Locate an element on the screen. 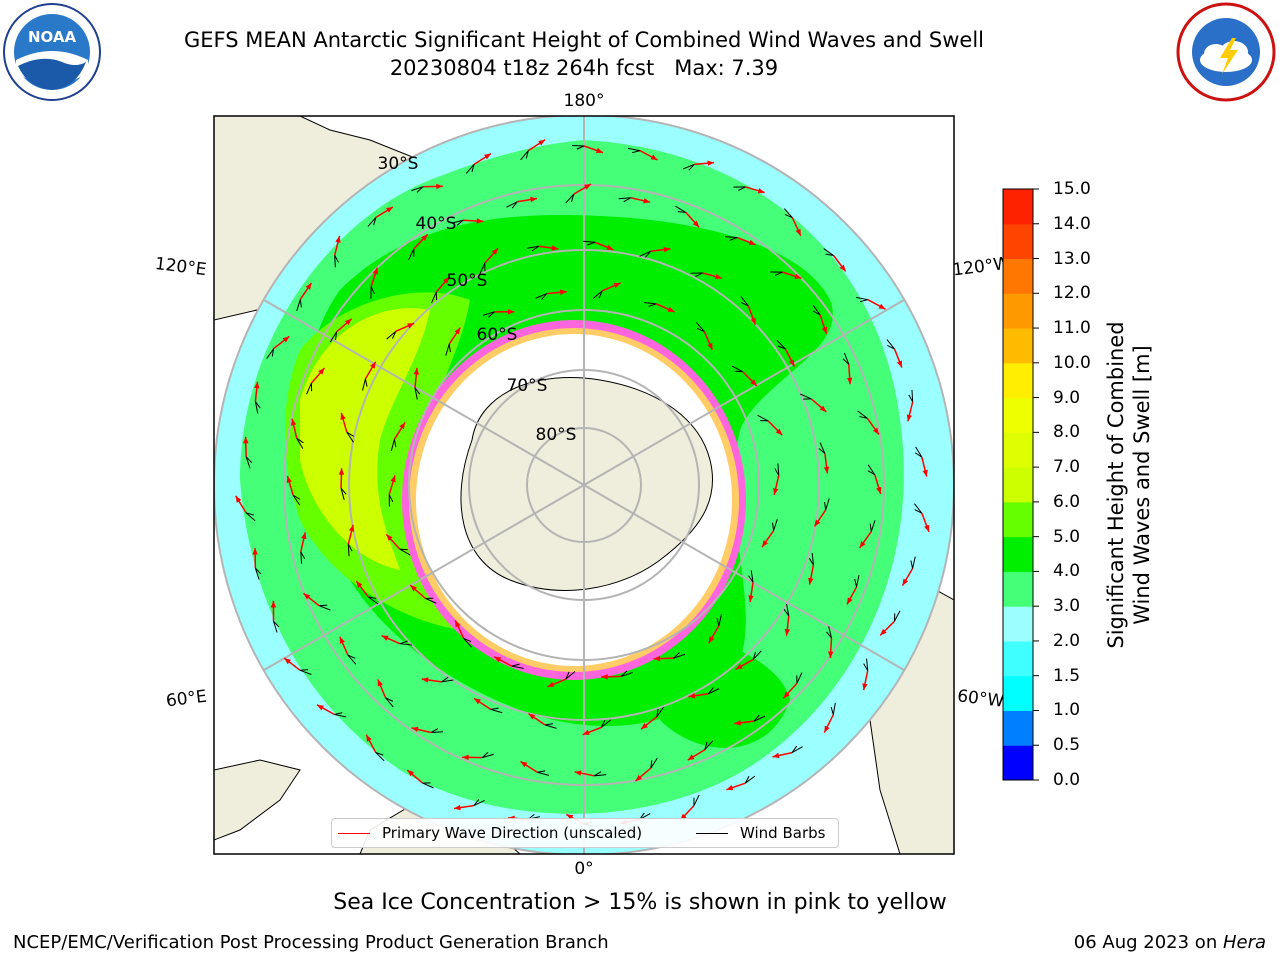  noaa-logo-text: NOAA is located at coordinates (52, 37).